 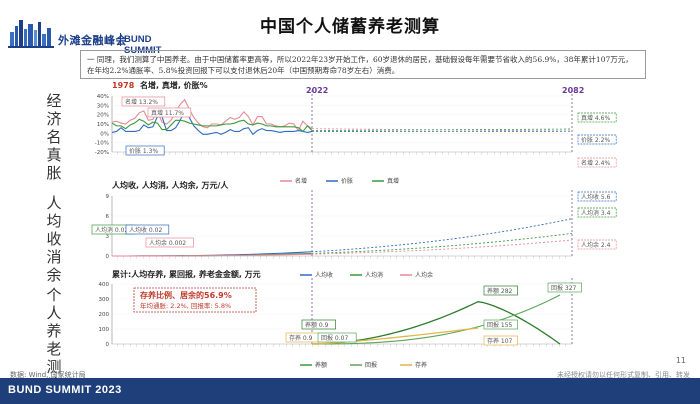 I want to click on ratio-sub: 年均通胀: 2.2%, 回报率: 5.8%, so click(x=185, y=305).